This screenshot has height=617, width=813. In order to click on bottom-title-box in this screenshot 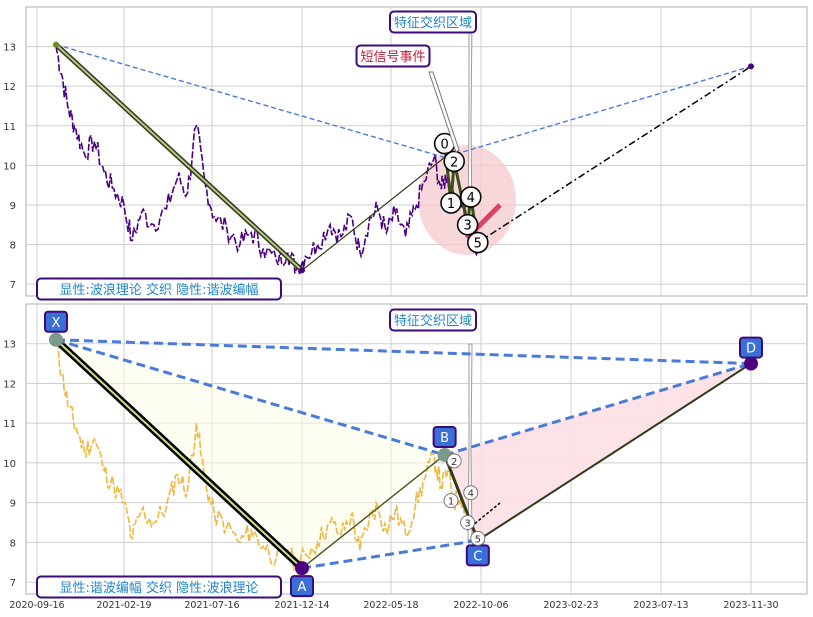, I will do `click(433, 320)`.